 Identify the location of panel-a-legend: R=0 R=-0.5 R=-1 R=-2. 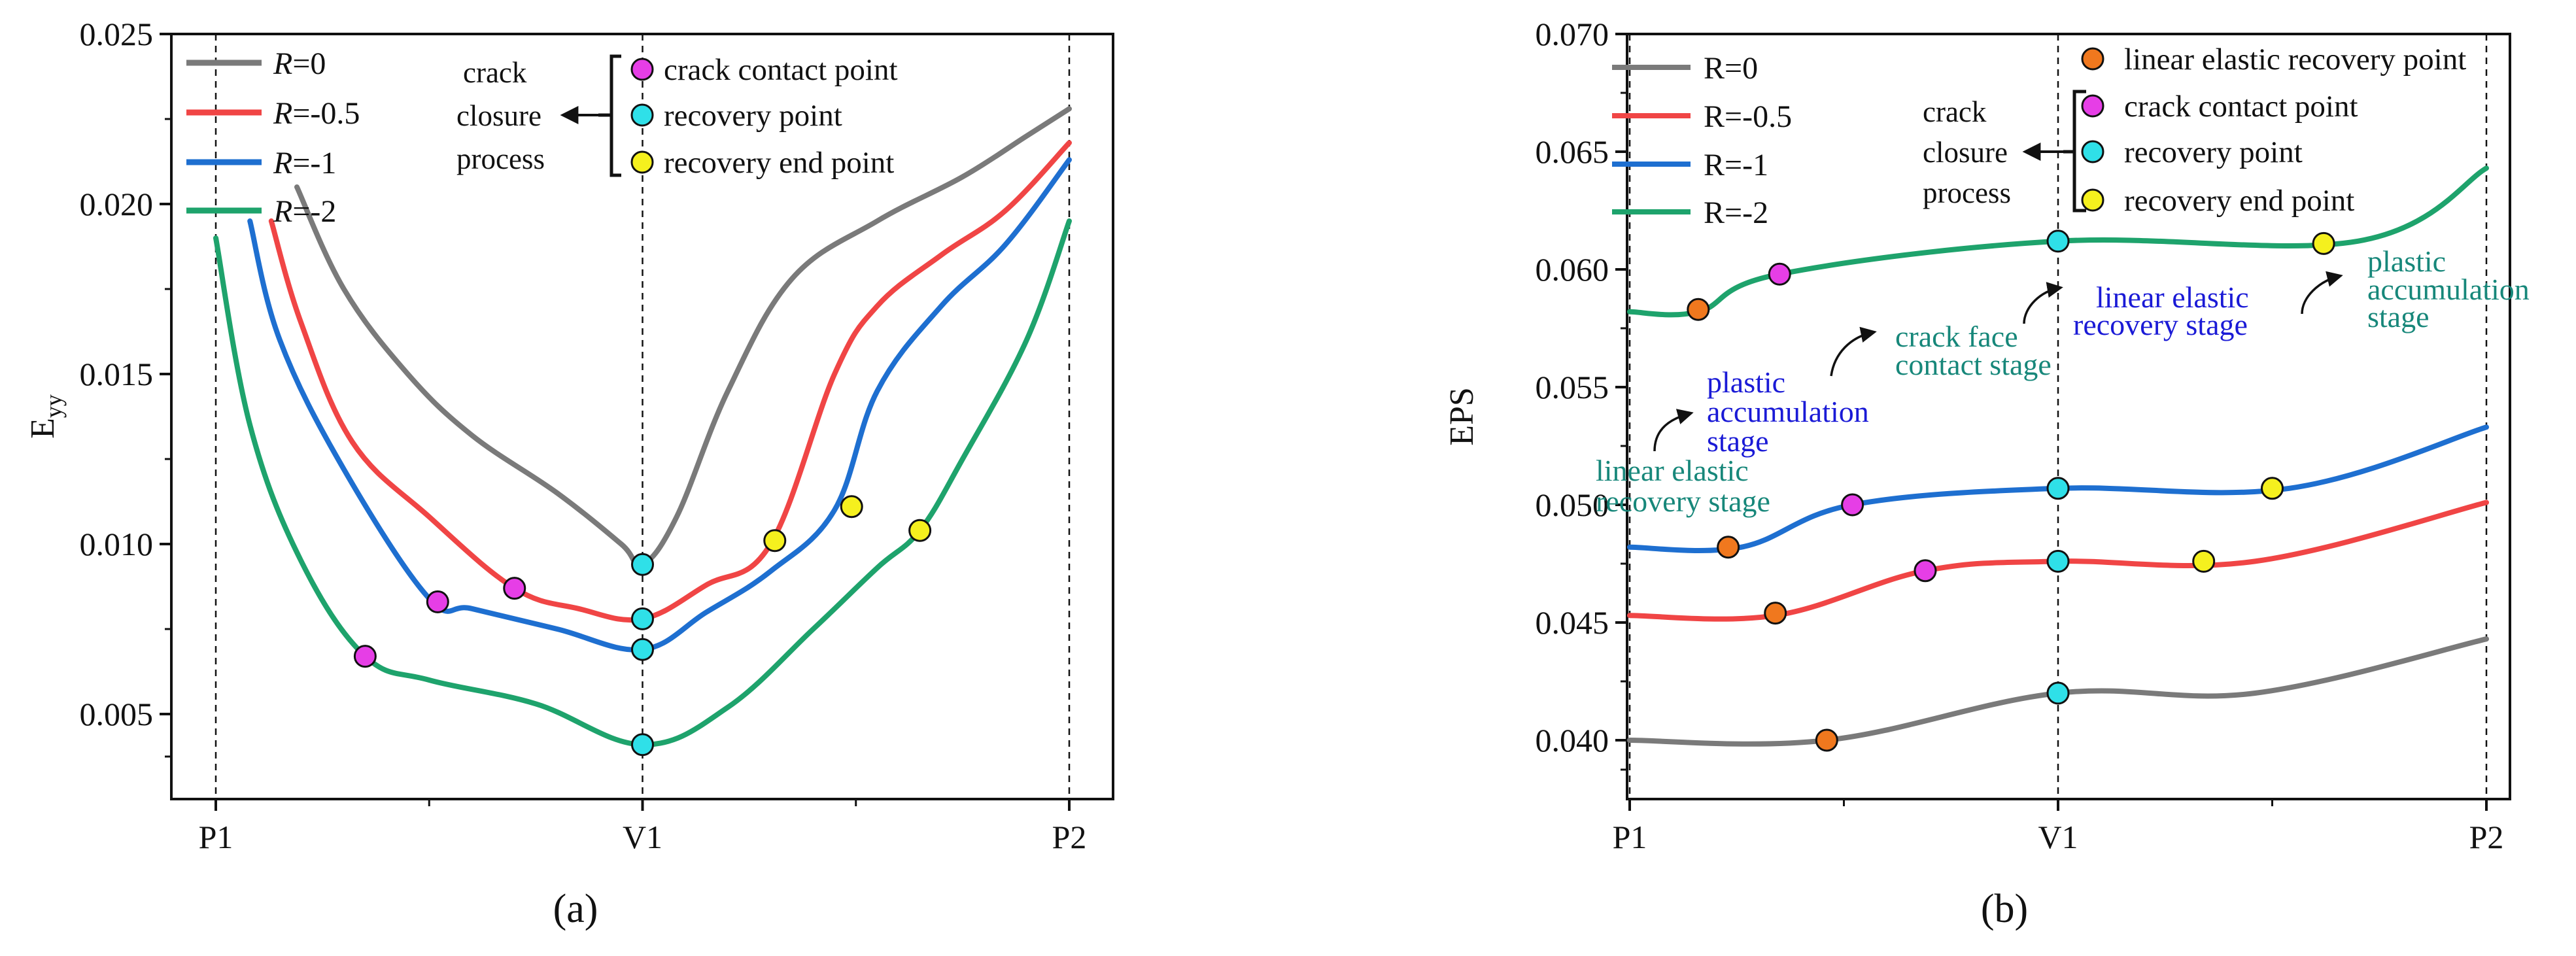
(273, 137).